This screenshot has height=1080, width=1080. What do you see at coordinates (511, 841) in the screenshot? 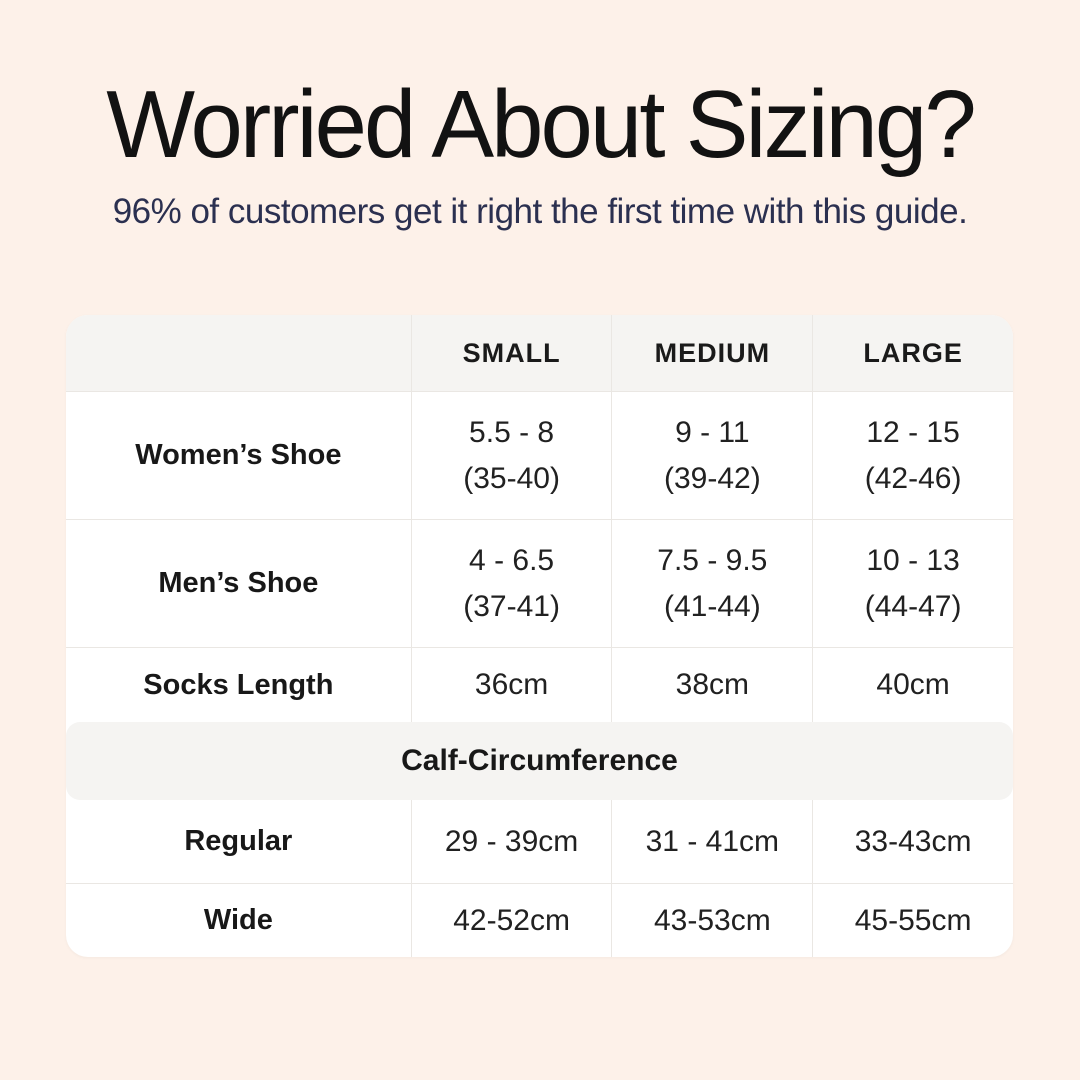
I see `regular-small: 29 - 39cm` at bounding box center [511, 841].